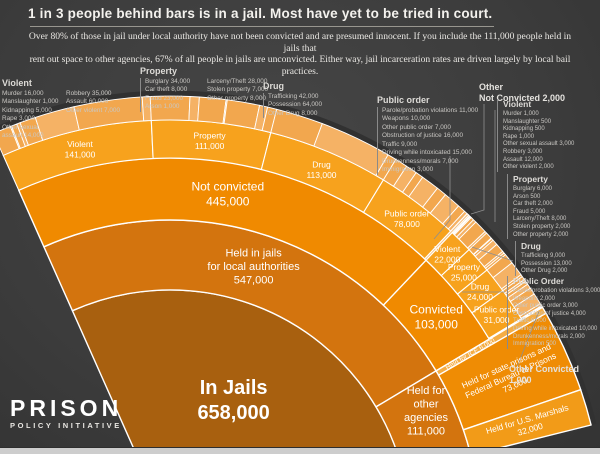 Image resolution: width=600 pixels, height=454 pixels. I want to click on legend-item: Other Drug 8,000, so click(293, 113).